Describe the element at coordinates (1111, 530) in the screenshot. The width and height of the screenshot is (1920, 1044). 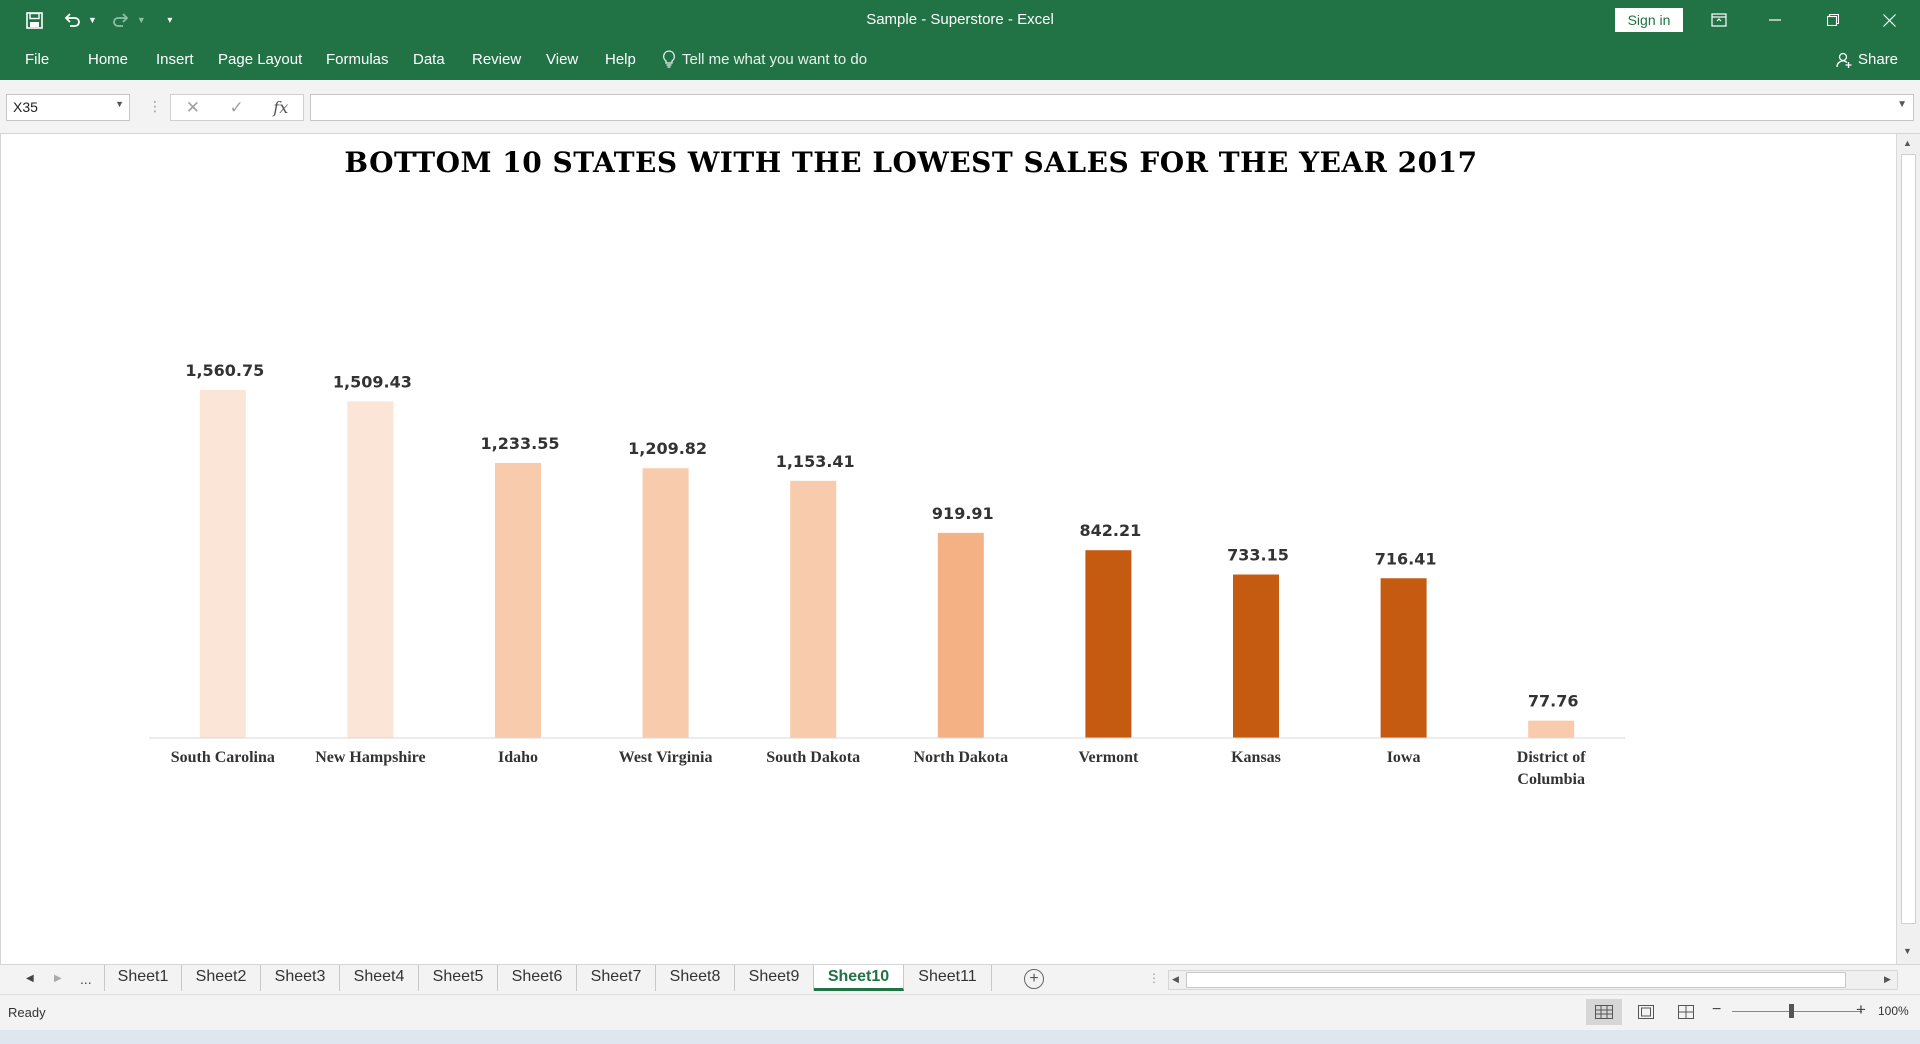
I see `data-label: 842.21` at that location.